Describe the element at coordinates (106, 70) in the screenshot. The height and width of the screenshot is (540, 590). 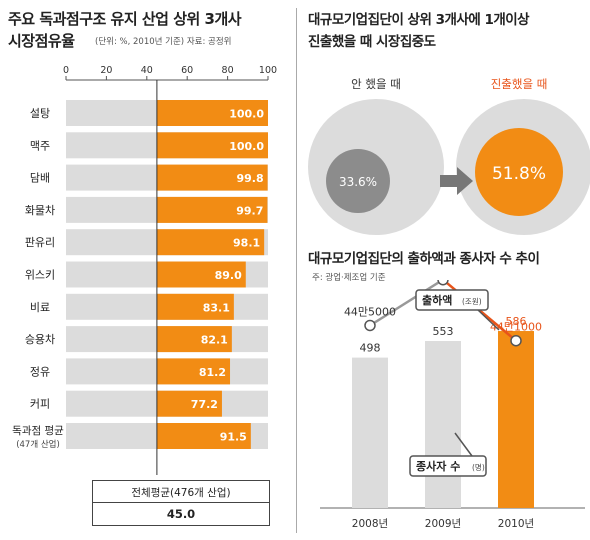
I see `x-tick-label: 20` at that location.